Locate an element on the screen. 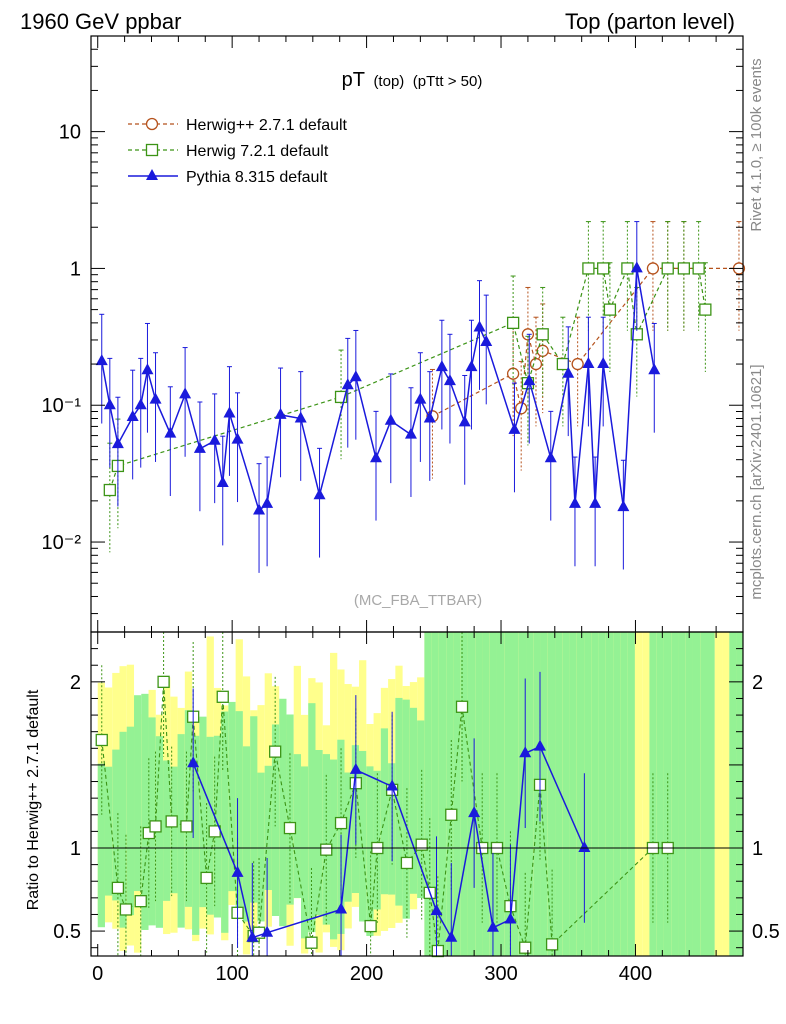 This screenshot has width=786, height=1024. x-tick-label: 0 is located at coordinates (97, 974).